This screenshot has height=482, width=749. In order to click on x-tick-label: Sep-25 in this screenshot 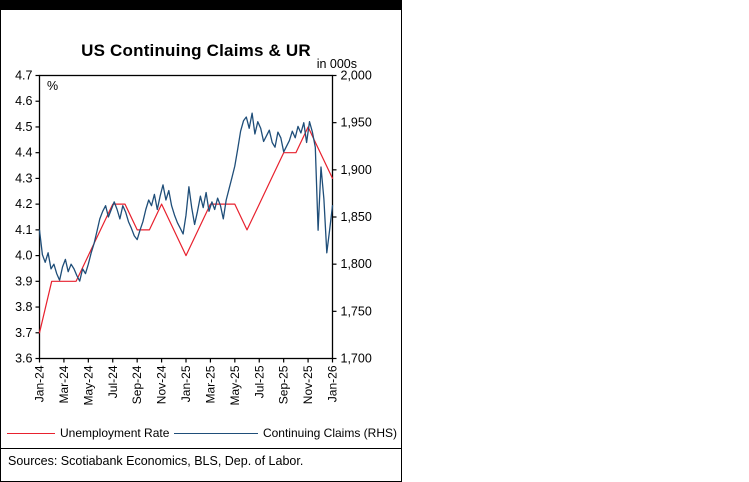, I will do `click(284, 384)`.